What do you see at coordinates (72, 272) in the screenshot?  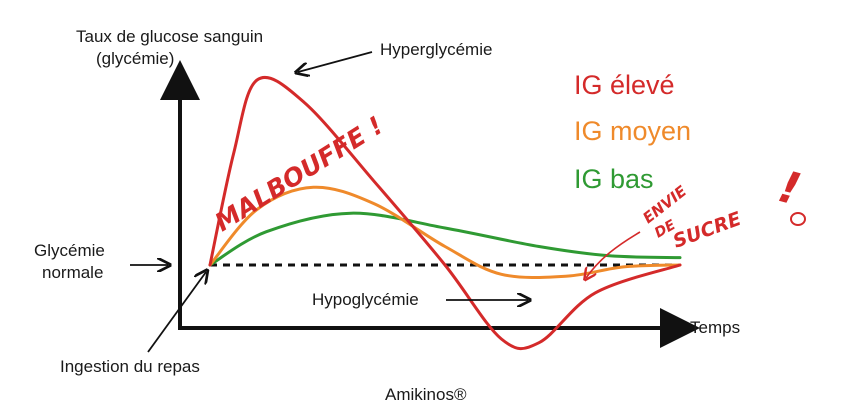 I see `baseline-label-line2: normale` at bounding box center [72, 272].